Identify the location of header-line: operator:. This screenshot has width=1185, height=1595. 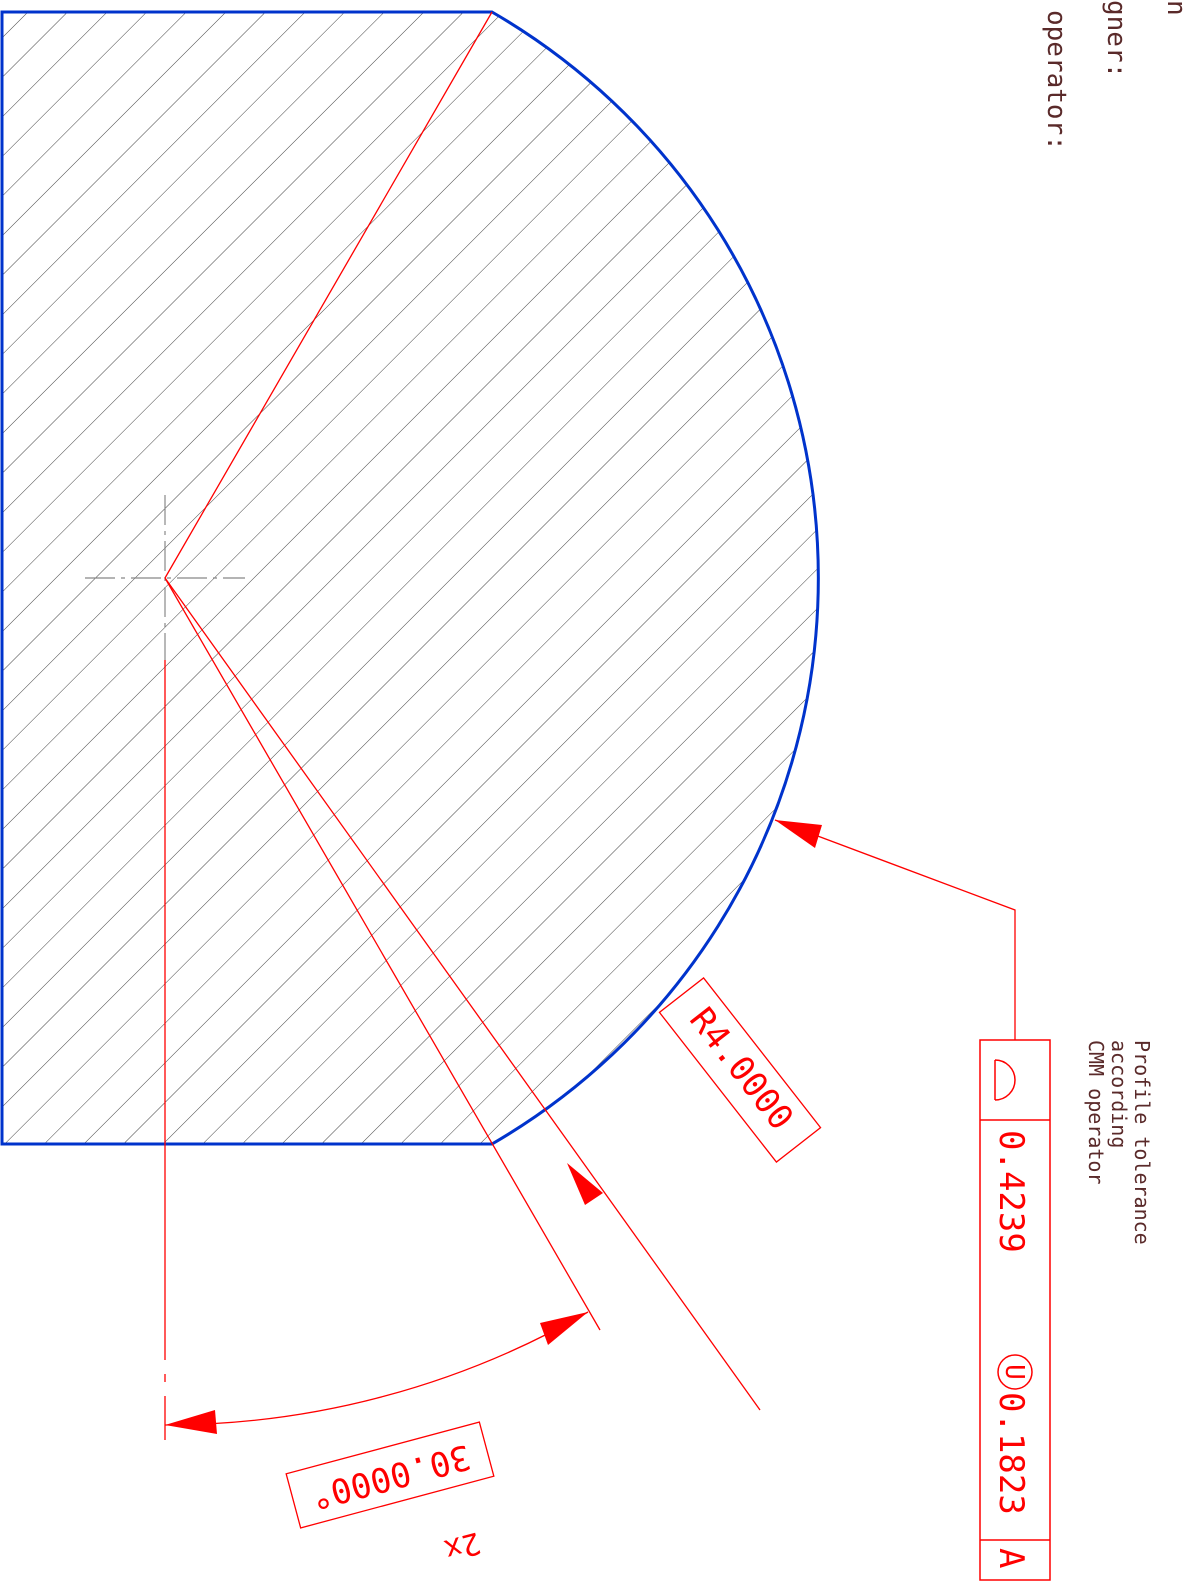
(1056, 80).